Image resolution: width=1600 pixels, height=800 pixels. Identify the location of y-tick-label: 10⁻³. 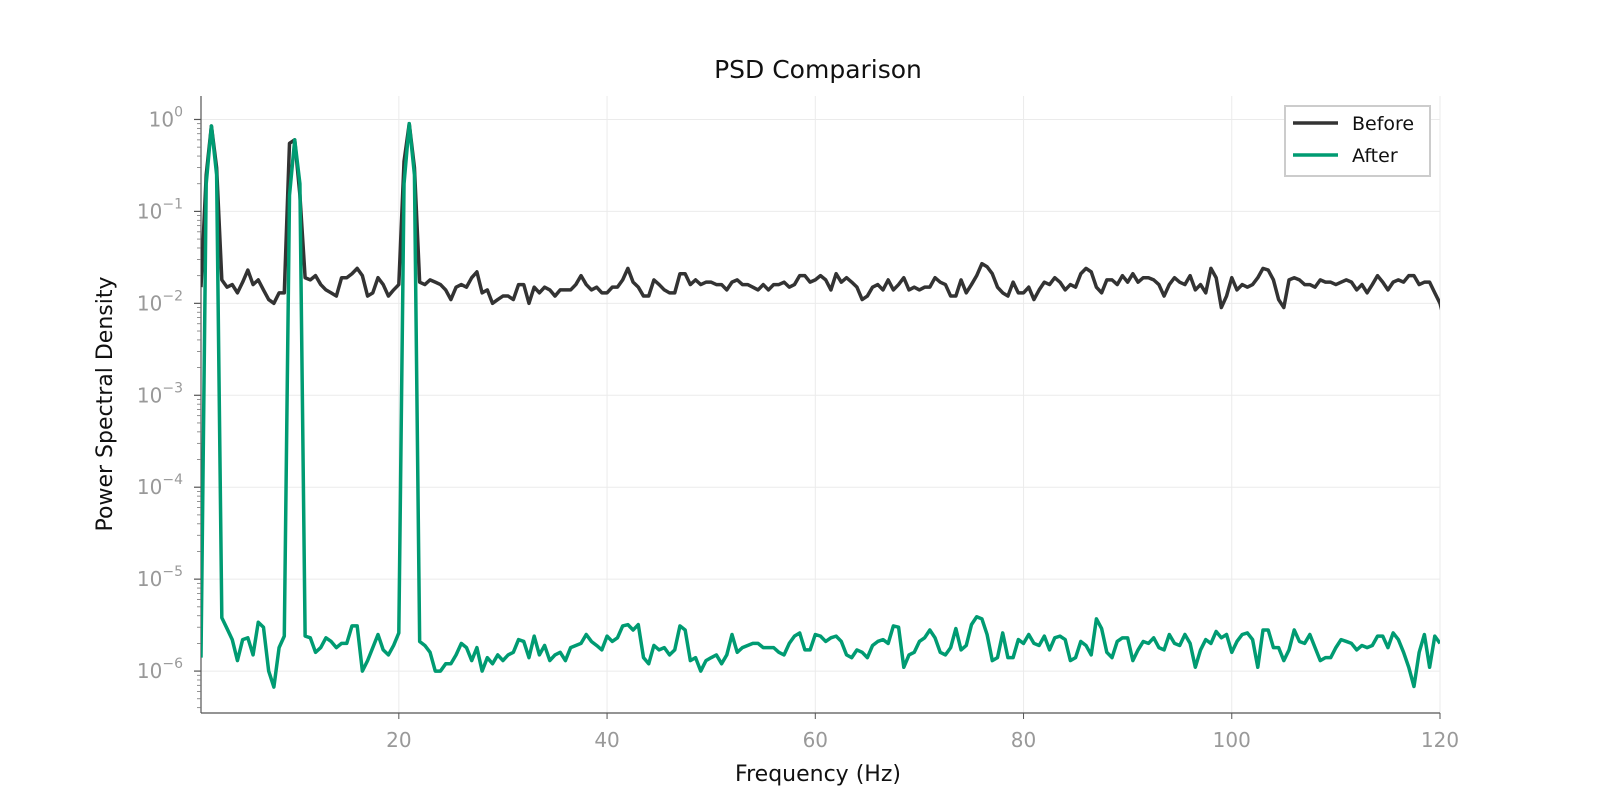
(160, 393).